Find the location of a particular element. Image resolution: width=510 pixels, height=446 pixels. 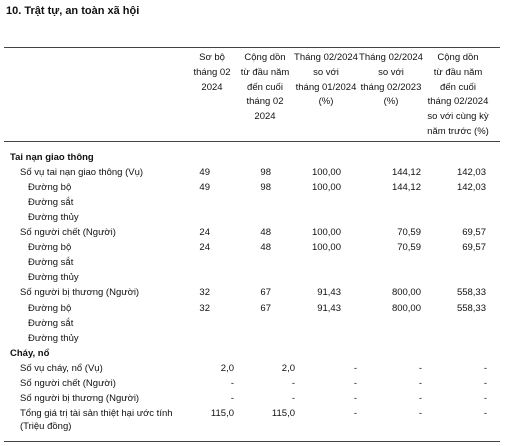

row-label: Số vụ cháy, nổ (Vụ) is located at coordinates (61, 368).